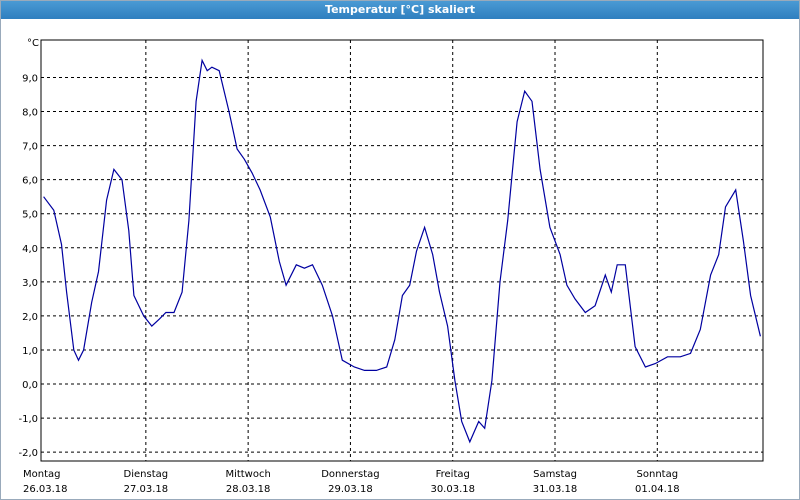 The image size is (800, 500). What do you see at coordinates (247, 474) in the screenshot?
I see `x-tick-label: Mittwoch` at bounding box center [247, 474].